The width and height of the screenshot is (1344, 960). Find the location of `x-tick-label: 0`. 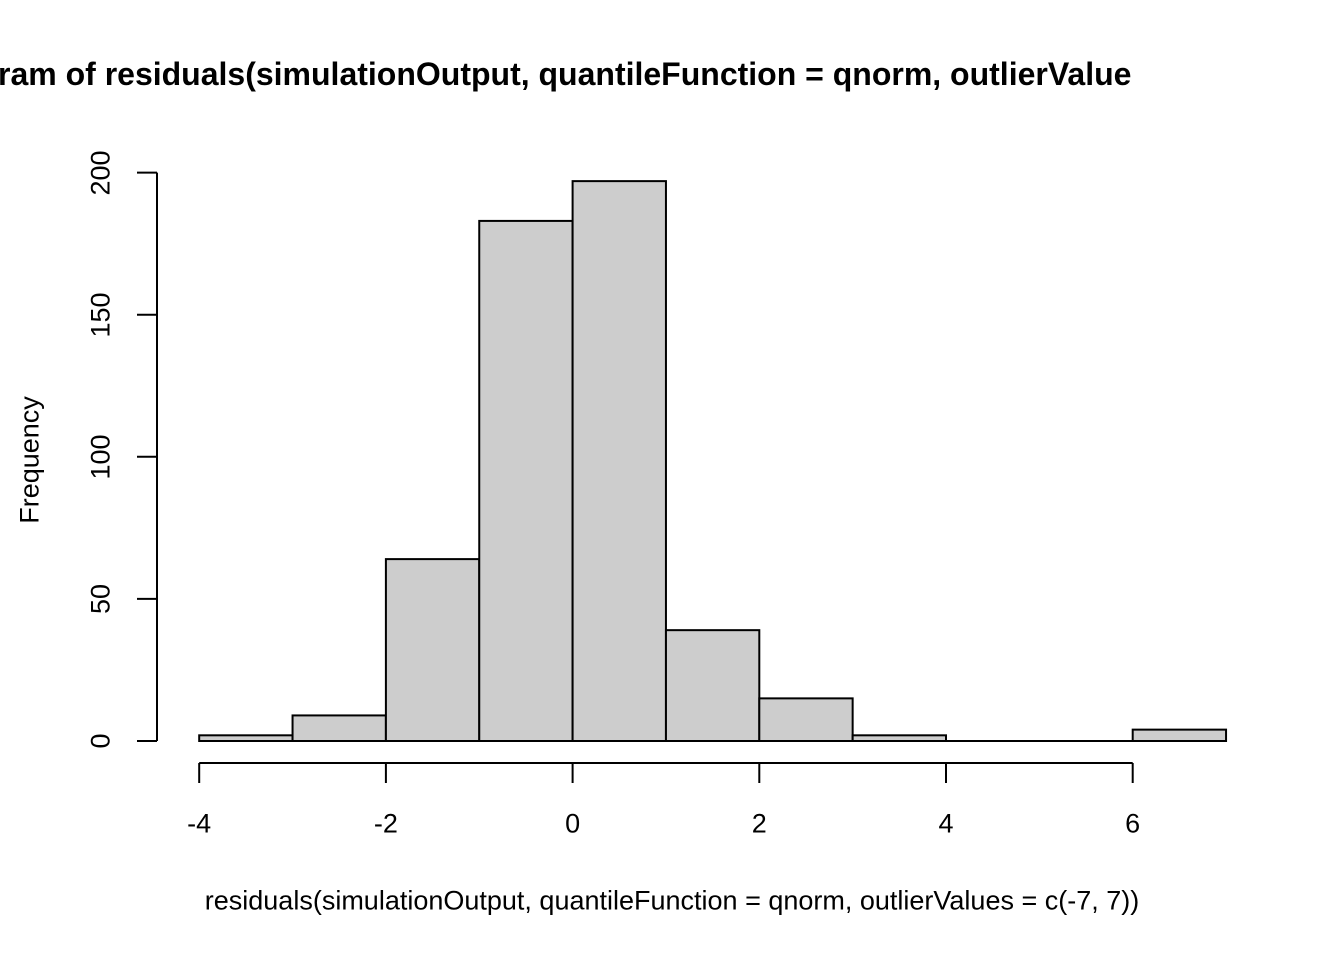

x-tick-label: 0 is located at coordinates (573, 823).